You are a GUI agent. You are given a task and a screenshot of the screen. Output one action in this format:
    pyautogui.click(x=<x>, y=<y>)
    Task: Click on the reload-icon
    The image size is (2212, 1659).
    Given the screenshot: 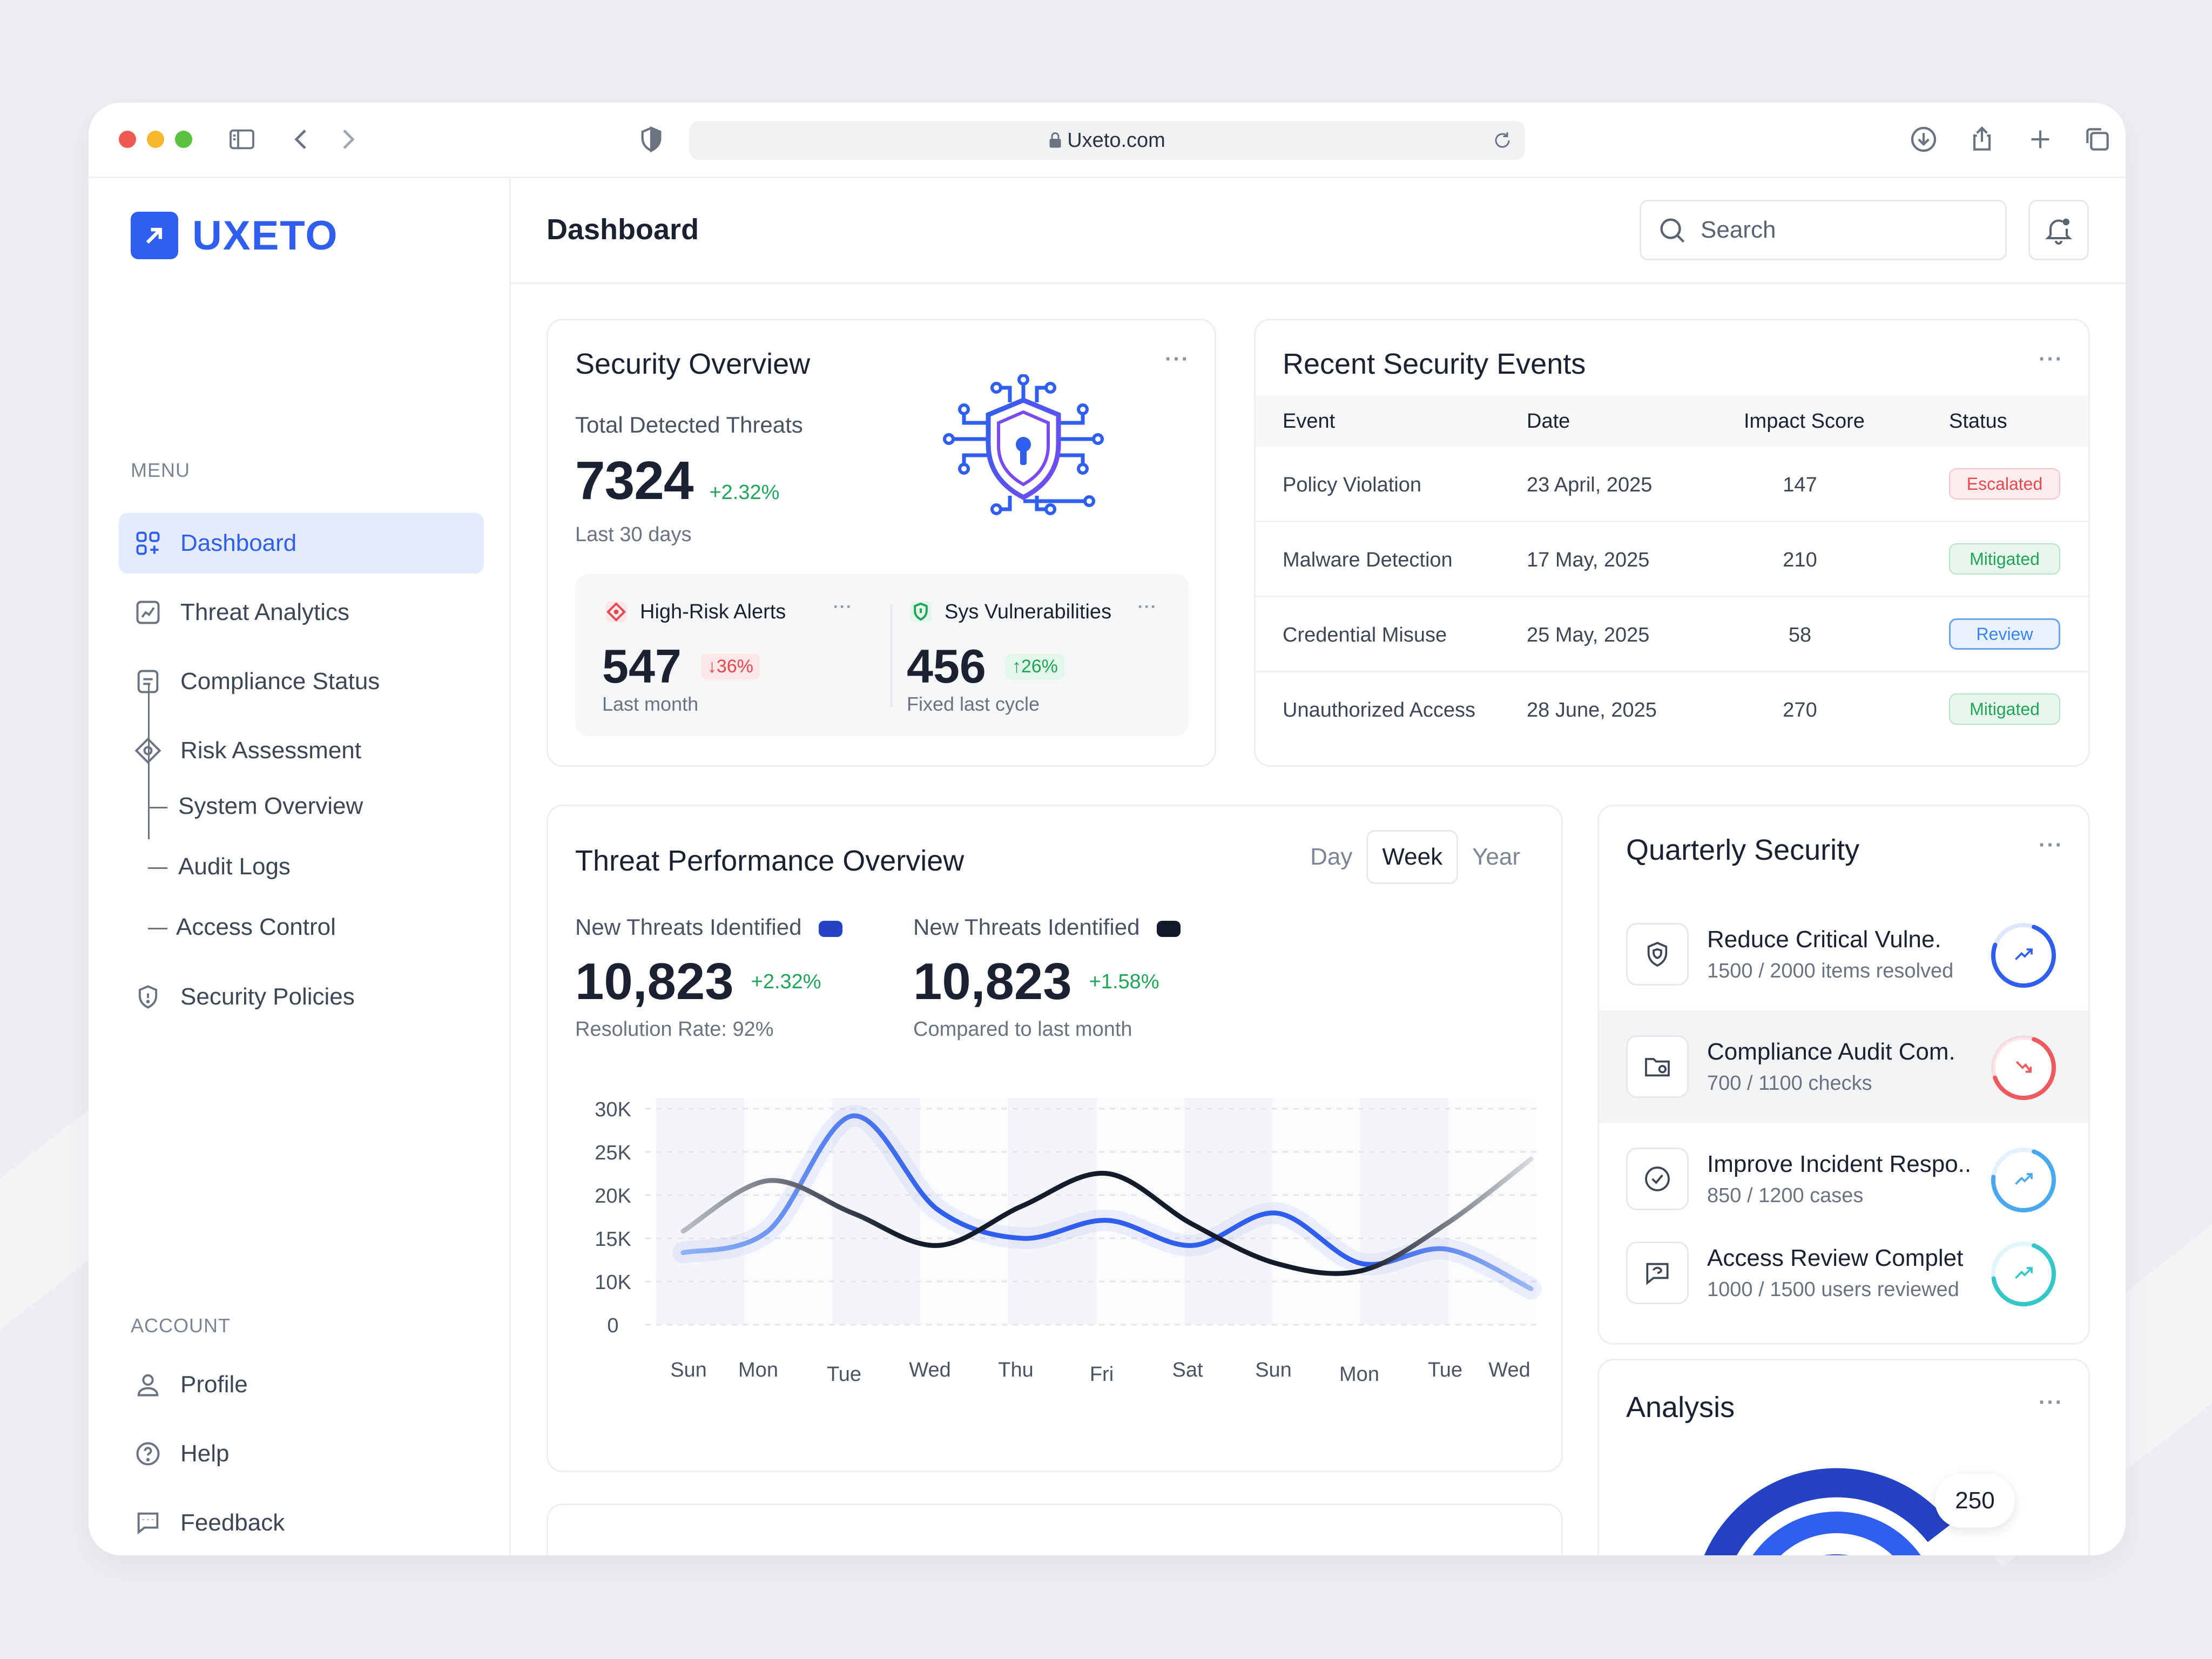 What is the action you would take?
    pyautogui.click(x=1502, y=140)
    